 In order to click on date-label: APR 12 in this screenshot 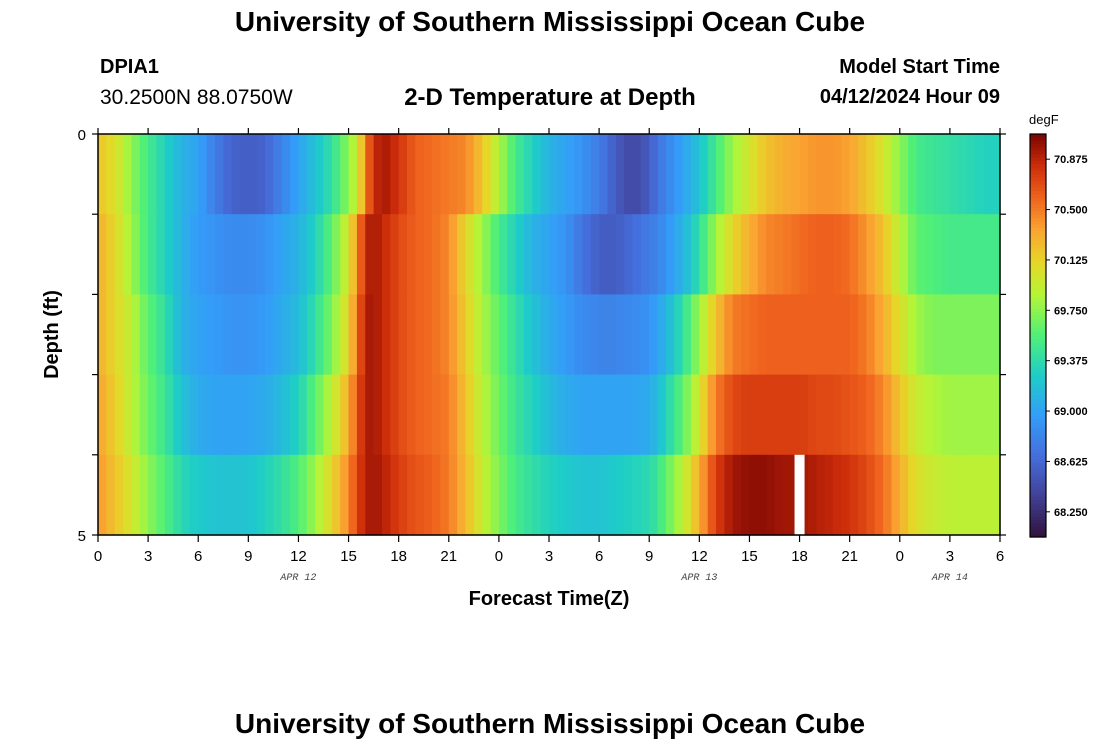, I will do `click(297, 578)`.